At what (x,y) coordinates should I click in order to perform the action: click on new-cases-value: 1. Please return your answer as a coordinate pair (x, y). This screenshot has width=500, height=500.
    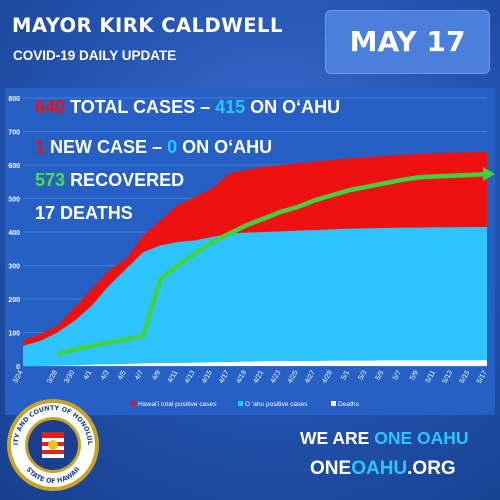
    Looking at the image, I should click on (40, 147).